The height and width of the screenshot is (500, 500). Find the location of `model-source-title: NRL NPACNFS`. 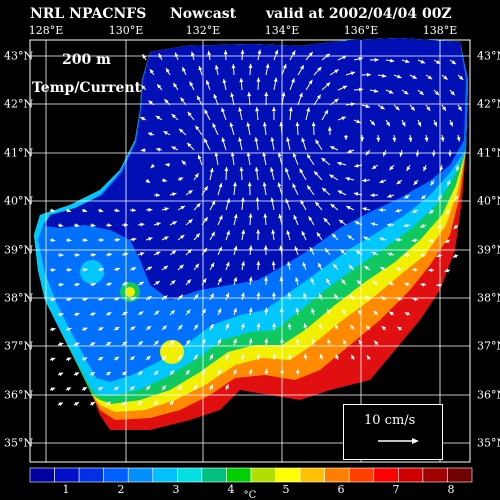

model-source-title: NRL NPACNFS is located at coordinates (88, 14).